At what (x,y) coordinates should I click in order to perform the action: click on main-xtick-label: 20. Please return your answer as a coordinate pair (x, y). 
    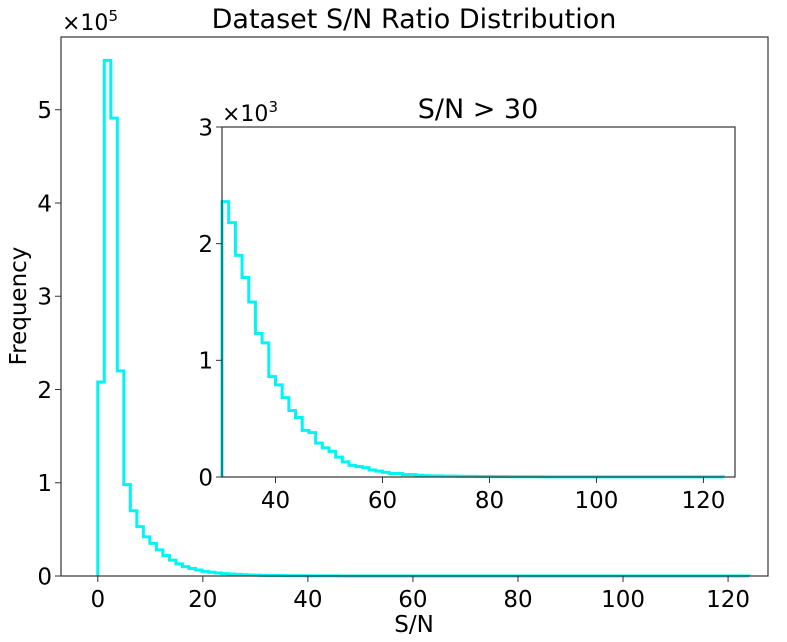
    Looking at the image, I should click on (202, 600).